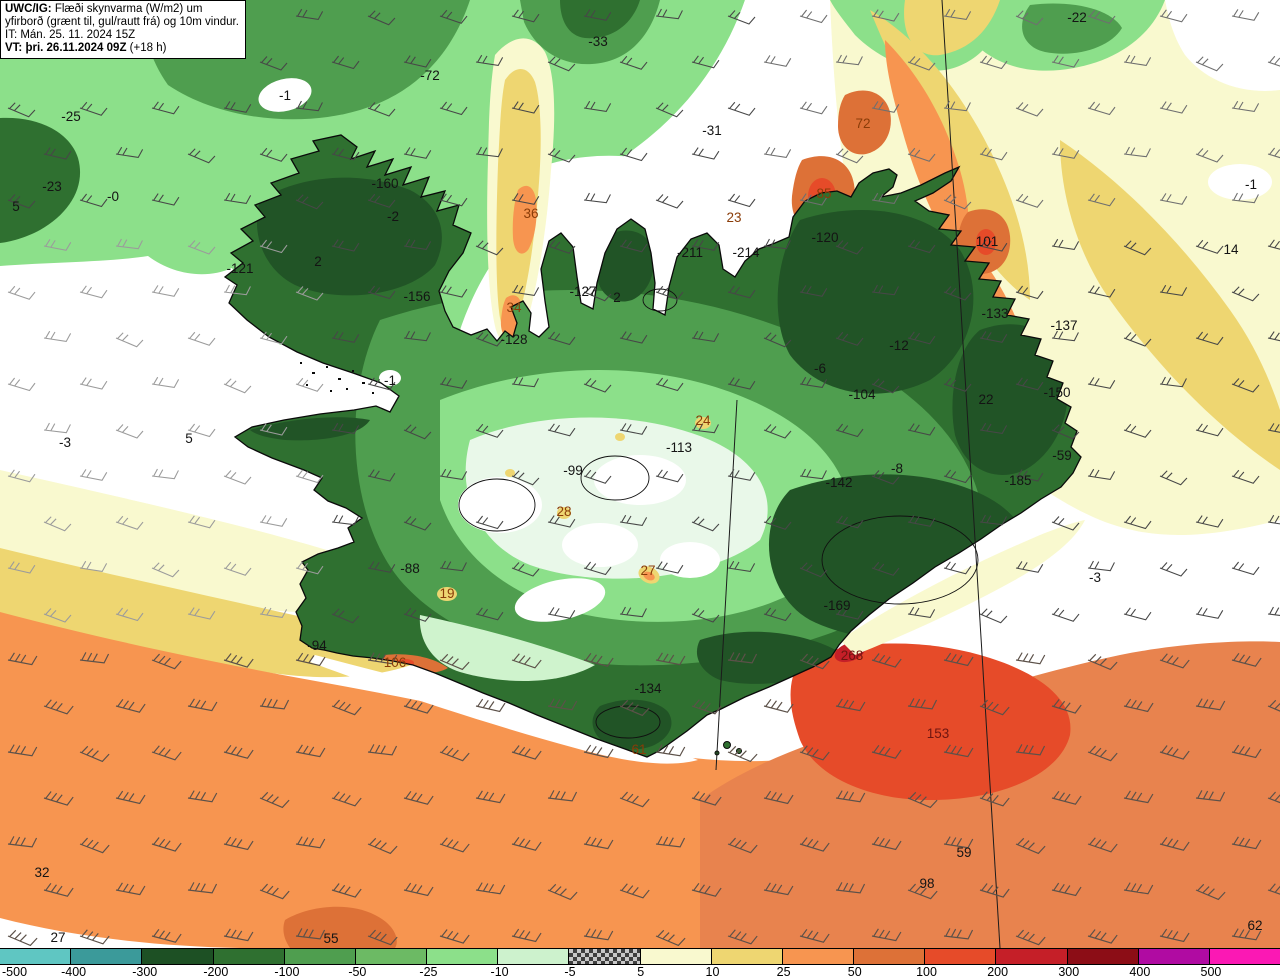 The height and width of the screenshot is (978, 1280). I want to click on legend-tick-label: 10, so click(712, 971).